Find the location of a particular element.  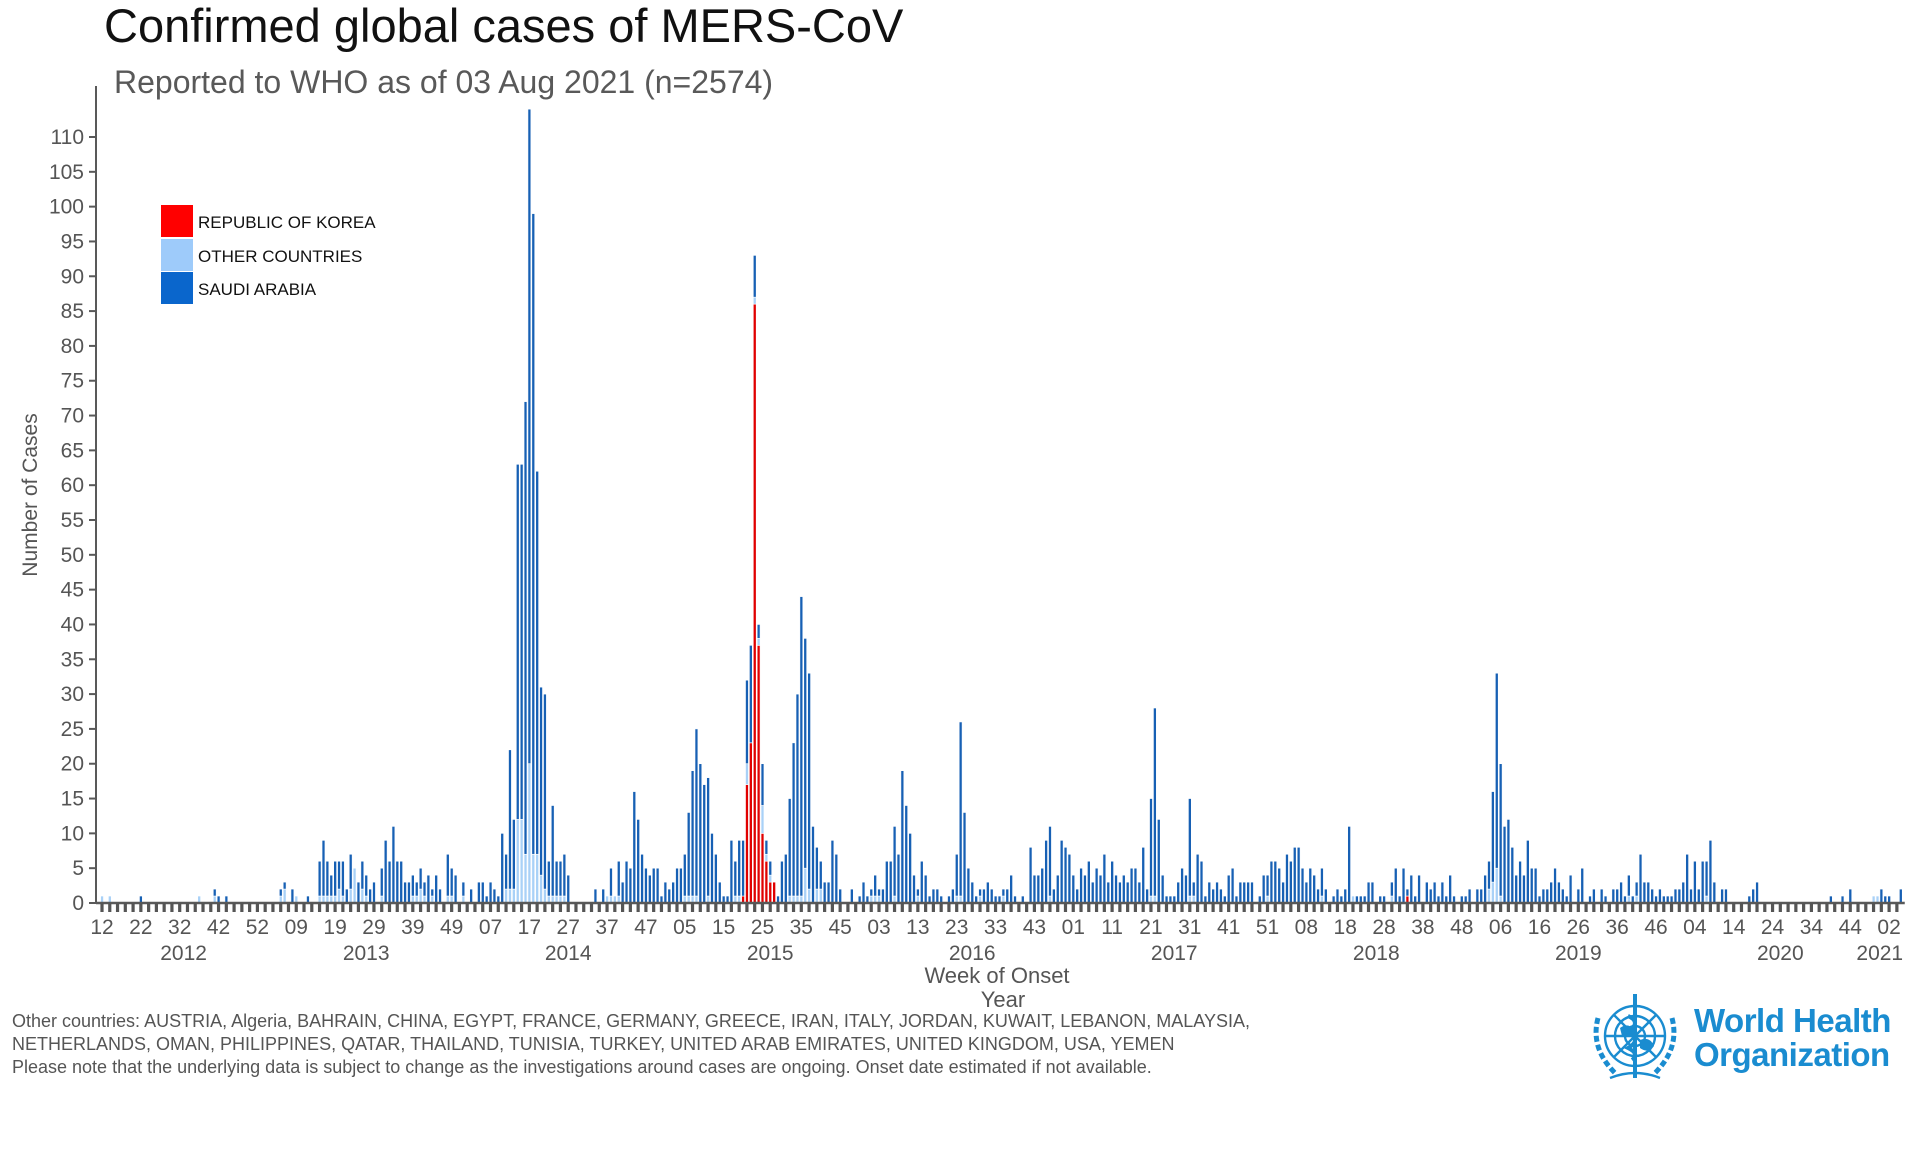

x-tick-label: 18 is located at coordinates (1345, 927).